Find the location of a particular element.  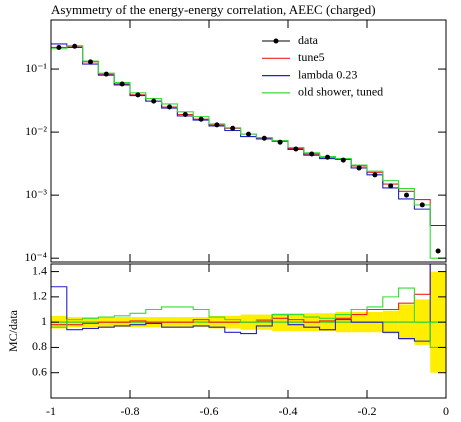

y-tick-label: 1.2 is located at coordinates (39, 296).